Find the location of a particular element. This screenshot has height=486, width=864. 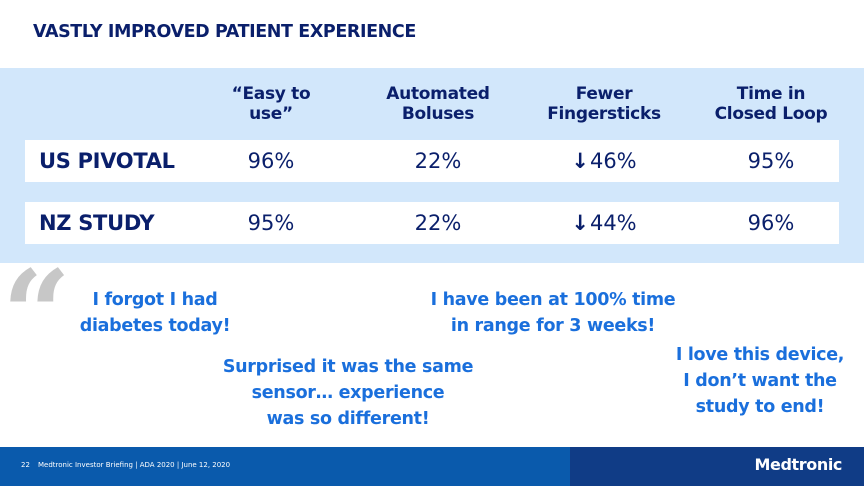

quote-line: I don’t want the is located at coordinates (760, 381).